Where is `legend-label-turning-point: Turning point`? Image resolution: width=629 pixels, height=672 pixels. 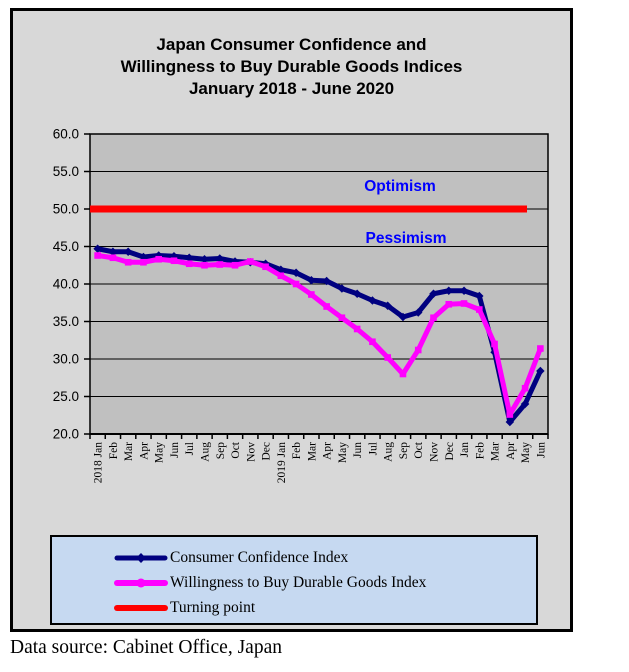
legend-label-turning-point: Turning point is located at coordinates (213, 607).